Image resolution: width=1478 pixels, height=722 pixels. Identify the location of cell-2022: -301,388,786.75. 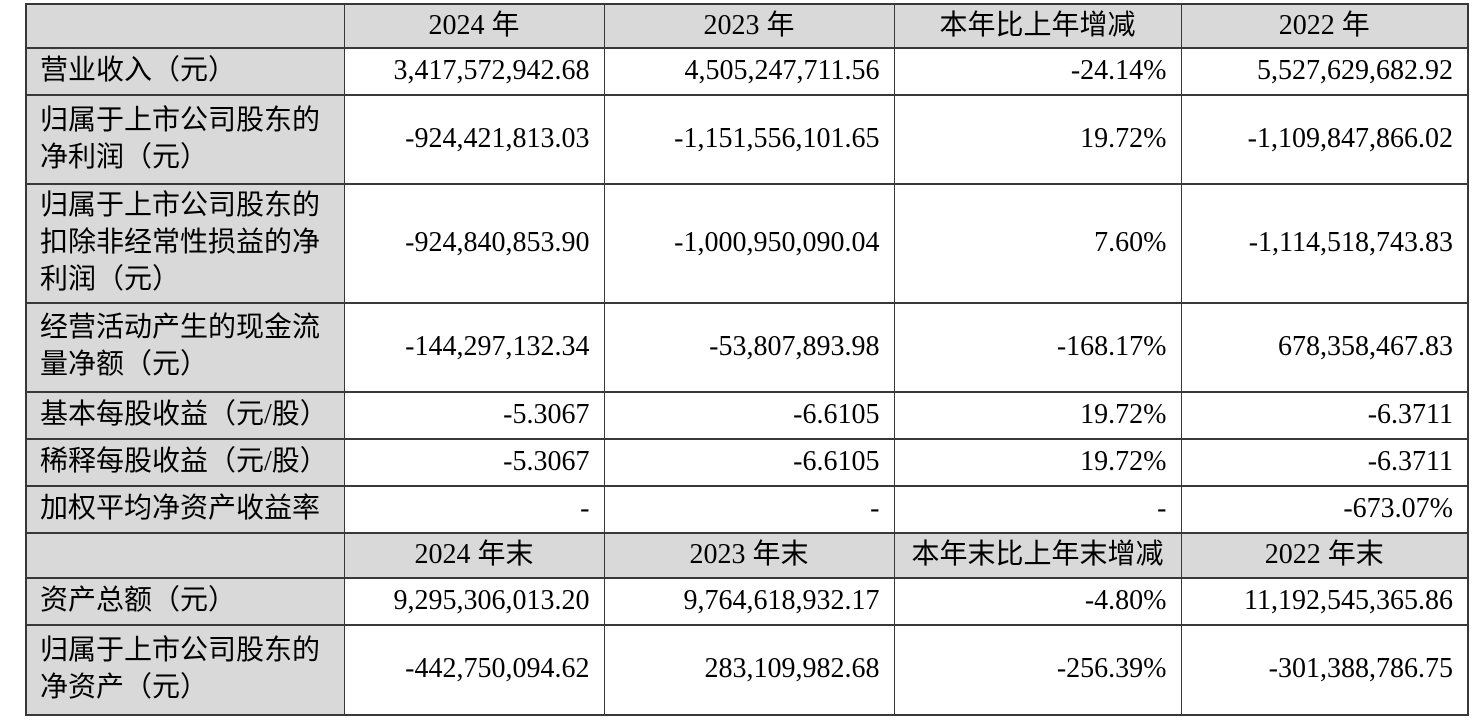
(1324, 669).